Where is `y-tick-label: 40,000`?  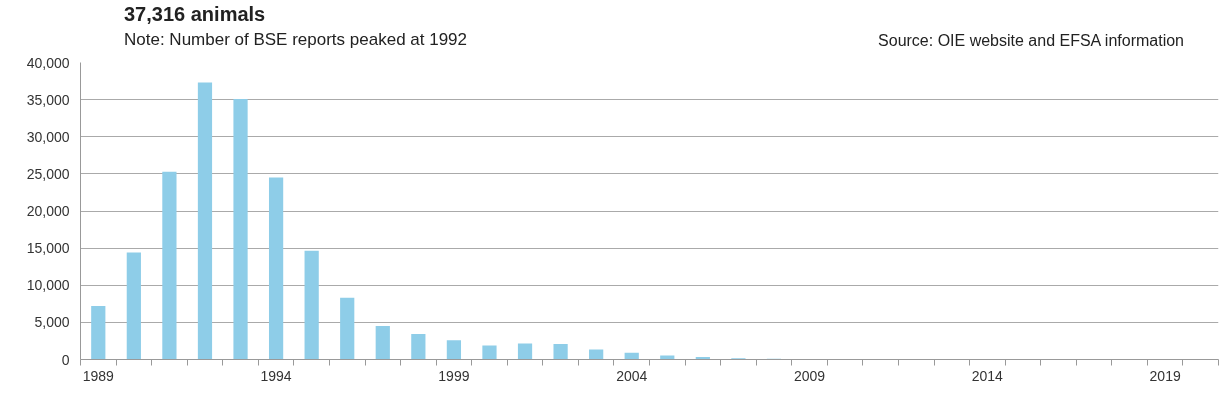 y-tick-label: 40,000 is located at coordinates (48, 62).